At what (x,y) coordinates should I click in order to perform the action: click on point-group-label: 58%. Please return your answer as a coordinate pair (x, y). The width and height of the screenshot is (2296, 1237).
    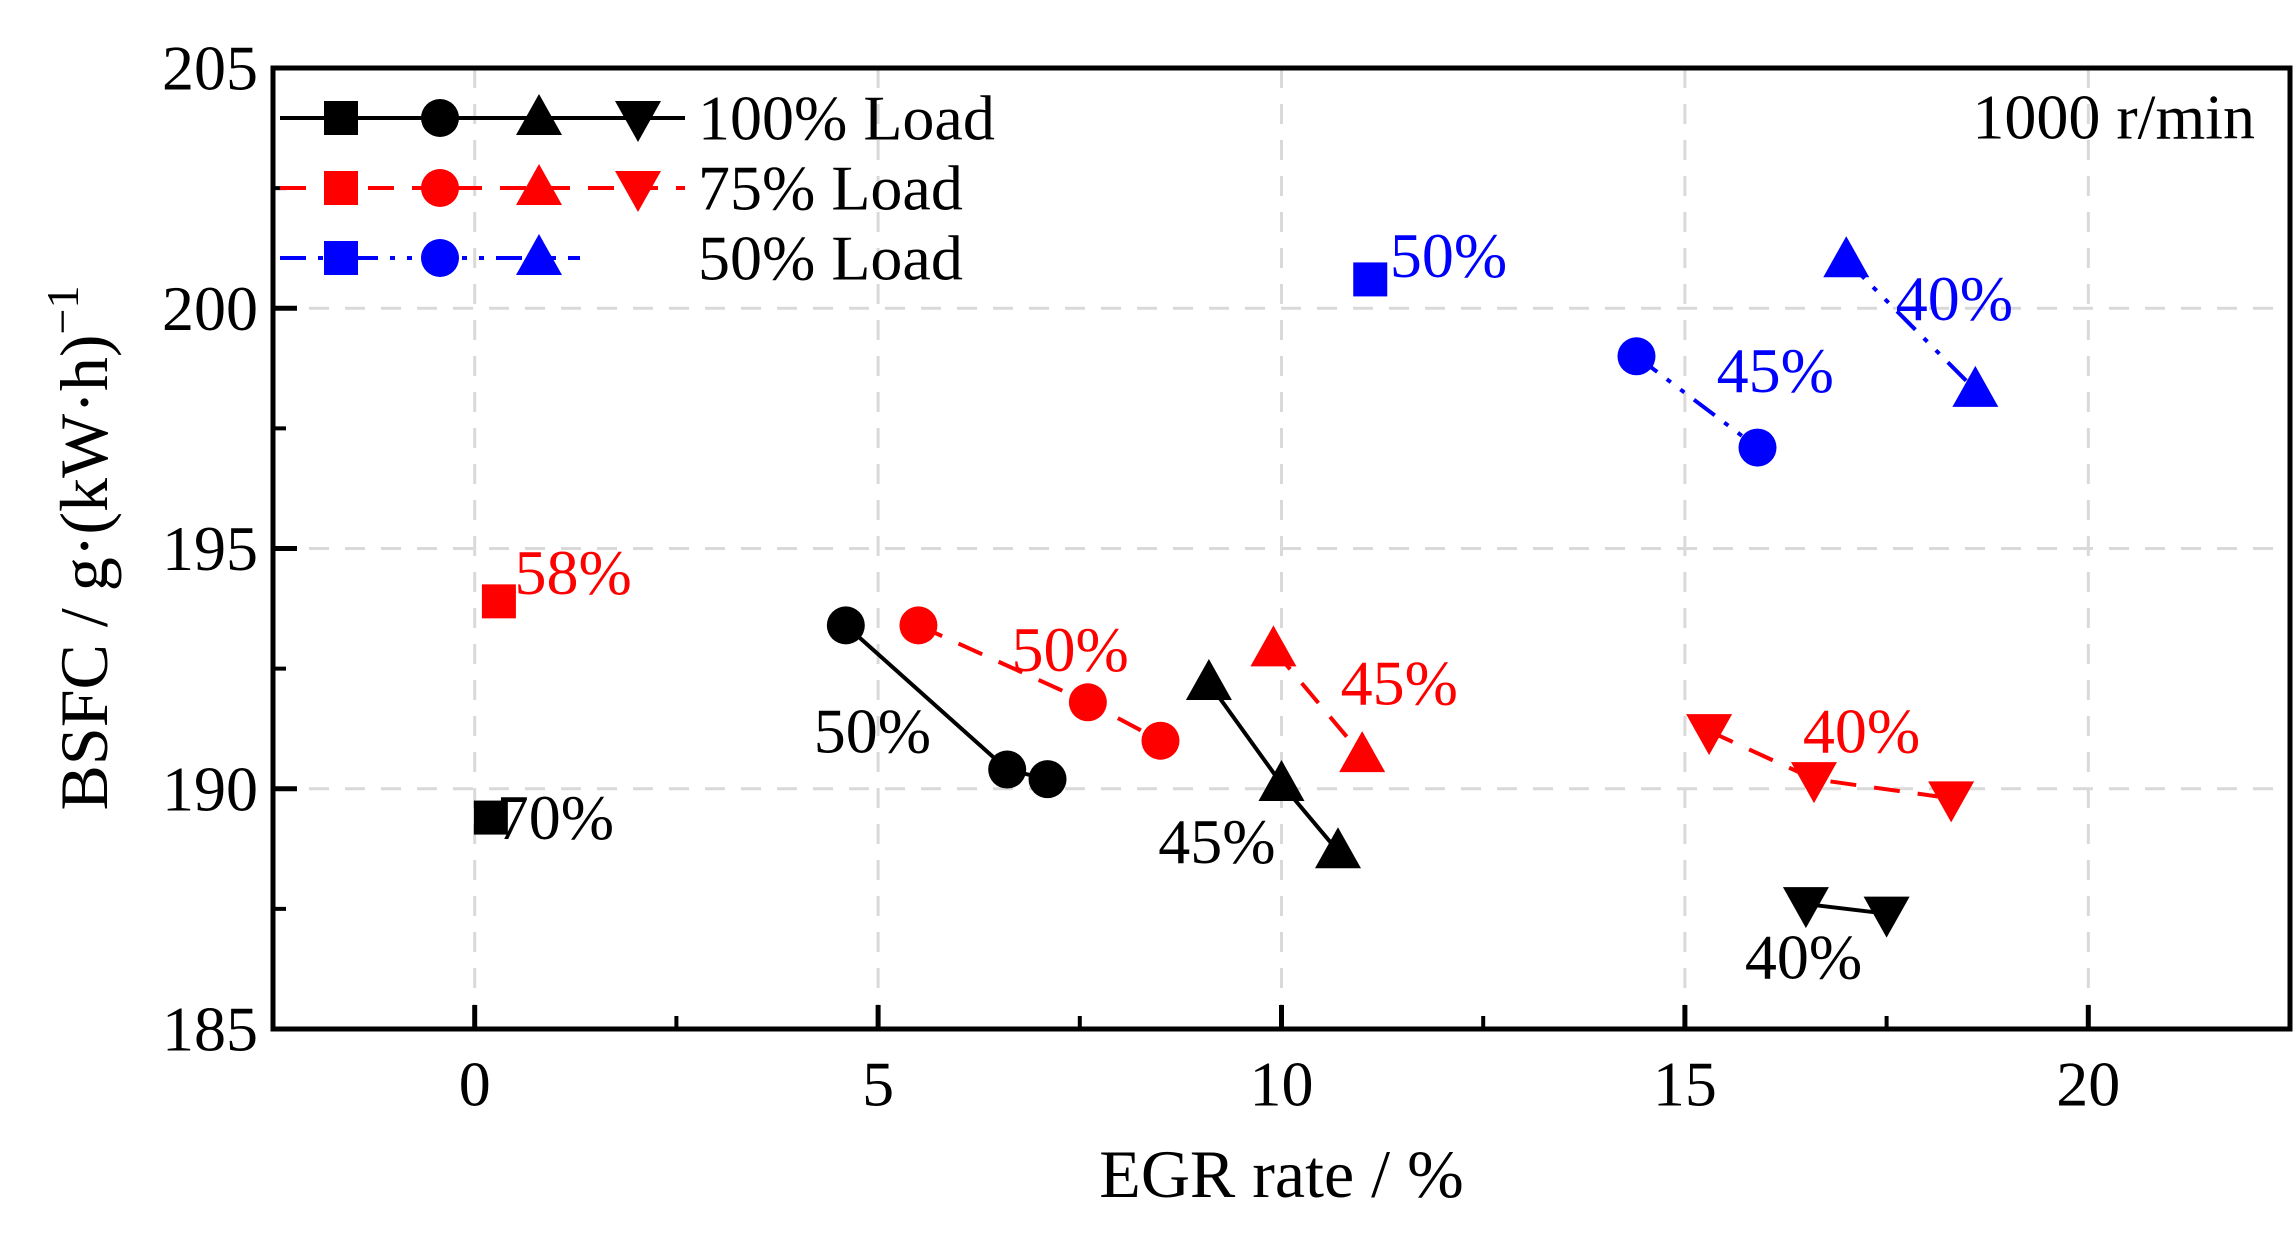
    Looking at the image, I should click on (572, 572).